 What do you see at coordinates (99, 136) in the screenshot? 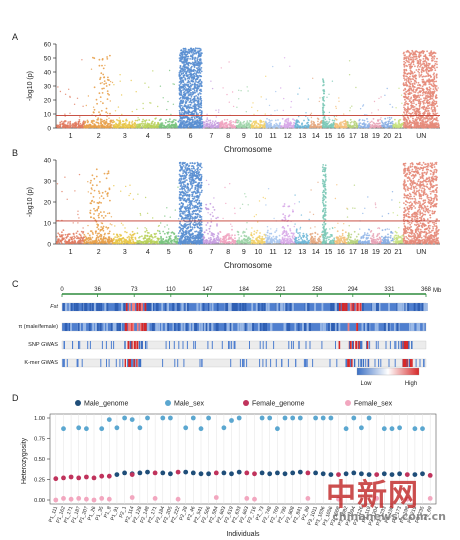
I see `chromosome-label: 2` at bounding box center [99, 136].